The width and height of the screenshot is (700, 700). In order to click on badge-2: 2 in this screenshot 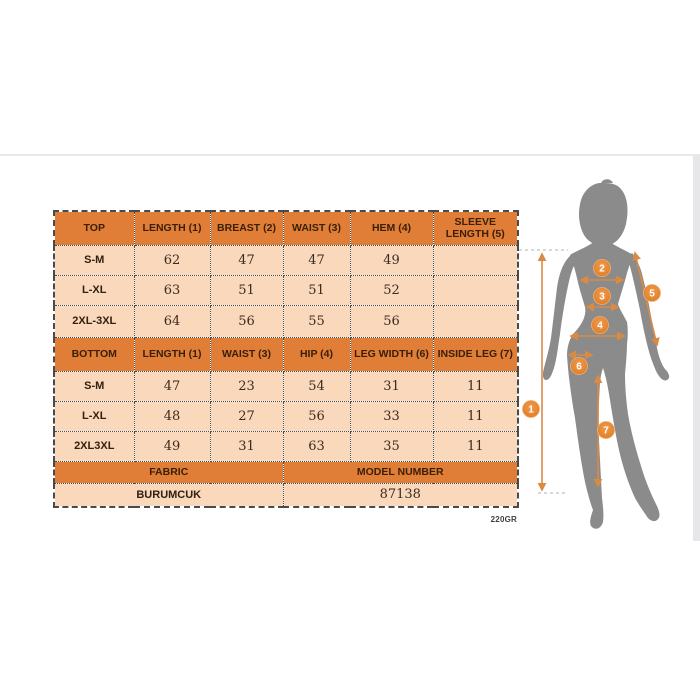, I will do `click(602, 268)`.